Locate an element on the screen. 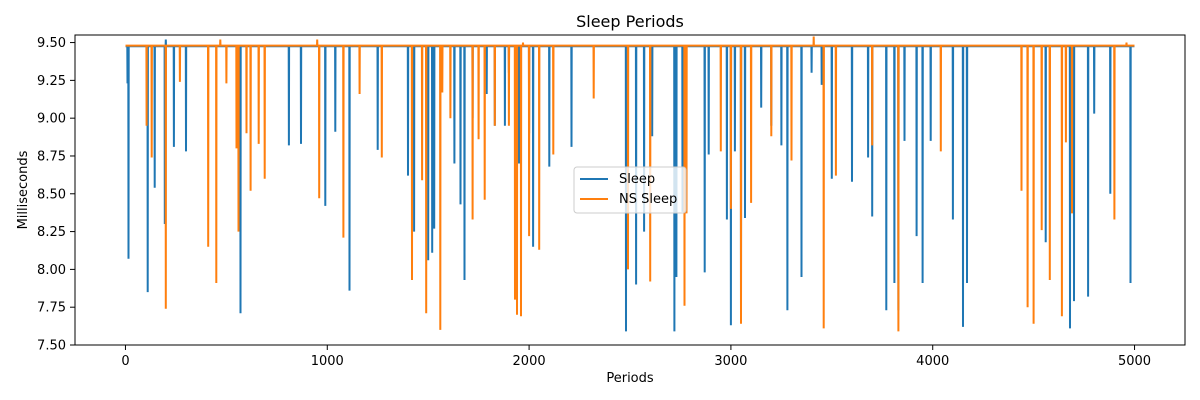  y-tick-label: 9.25 is located at coordinates (51, 81).